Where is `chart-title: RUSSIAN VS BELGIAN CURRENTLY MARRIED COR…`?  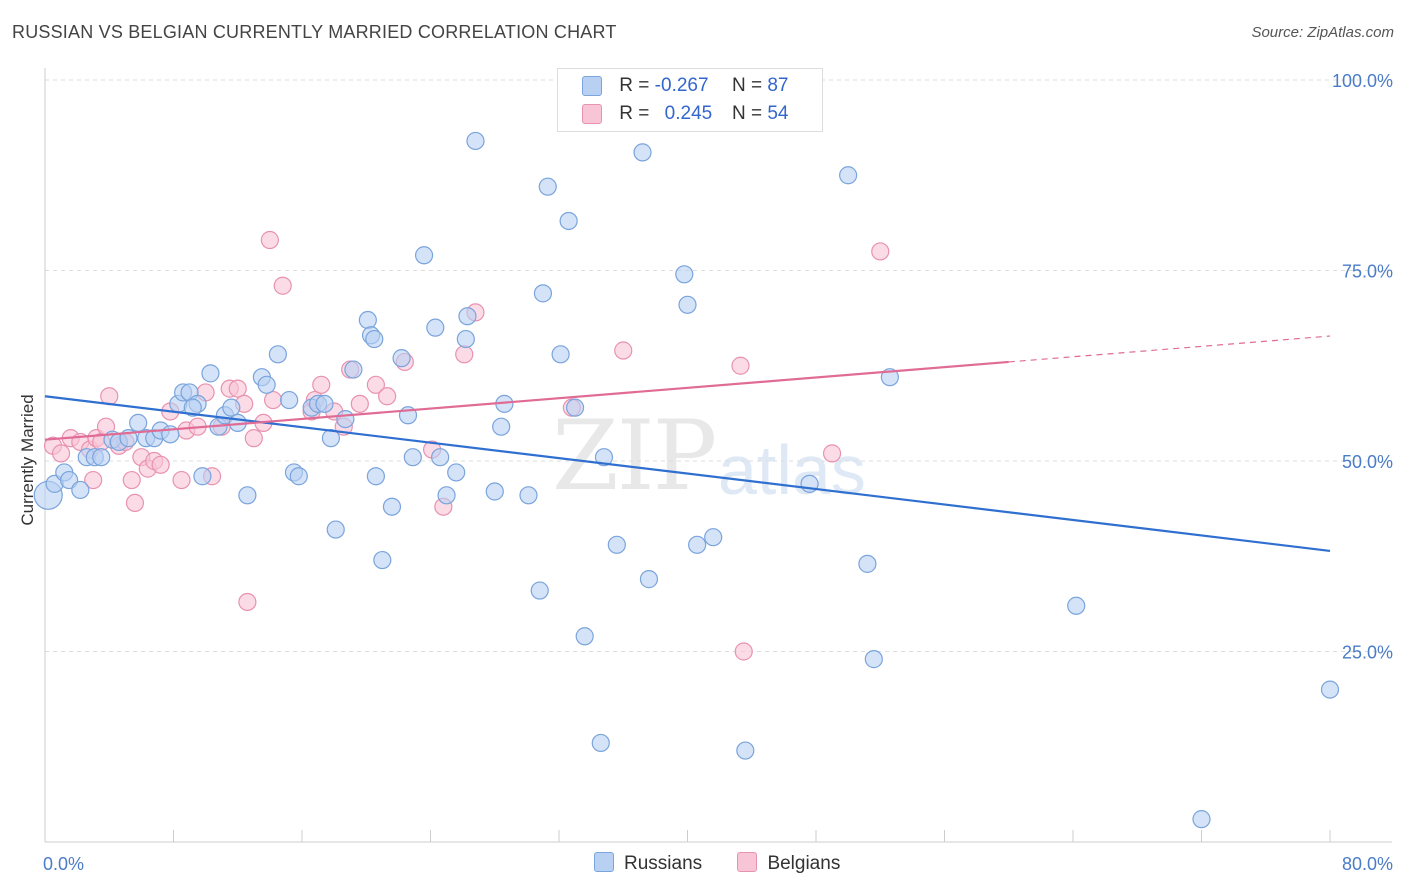 chart-title: RUSSIAN VS BELGIAN CURRENTLY MARRIED COR… is located at coordinates (314, 32).